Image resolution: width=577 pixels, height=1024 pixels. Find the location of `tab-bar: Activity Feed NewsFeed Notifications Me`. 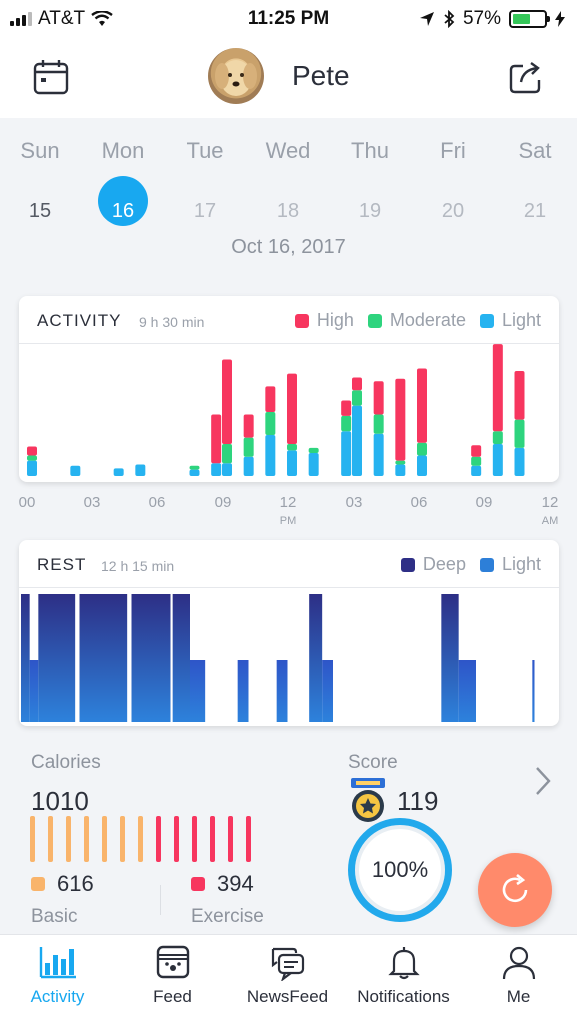

tab-bar: Activity Feed NewsFeed Notifications Me is located at coordinates (288, 979).